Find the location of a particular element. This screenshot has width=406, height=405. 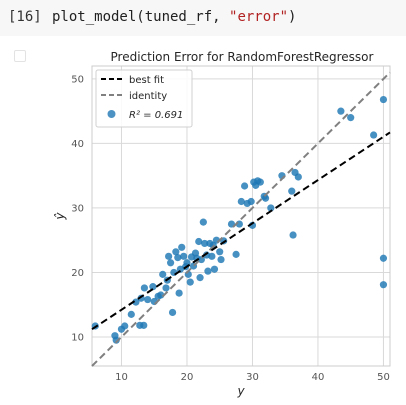

y-tick-labels: 10 20 30 40 50 is located at coordinates (77, 208).